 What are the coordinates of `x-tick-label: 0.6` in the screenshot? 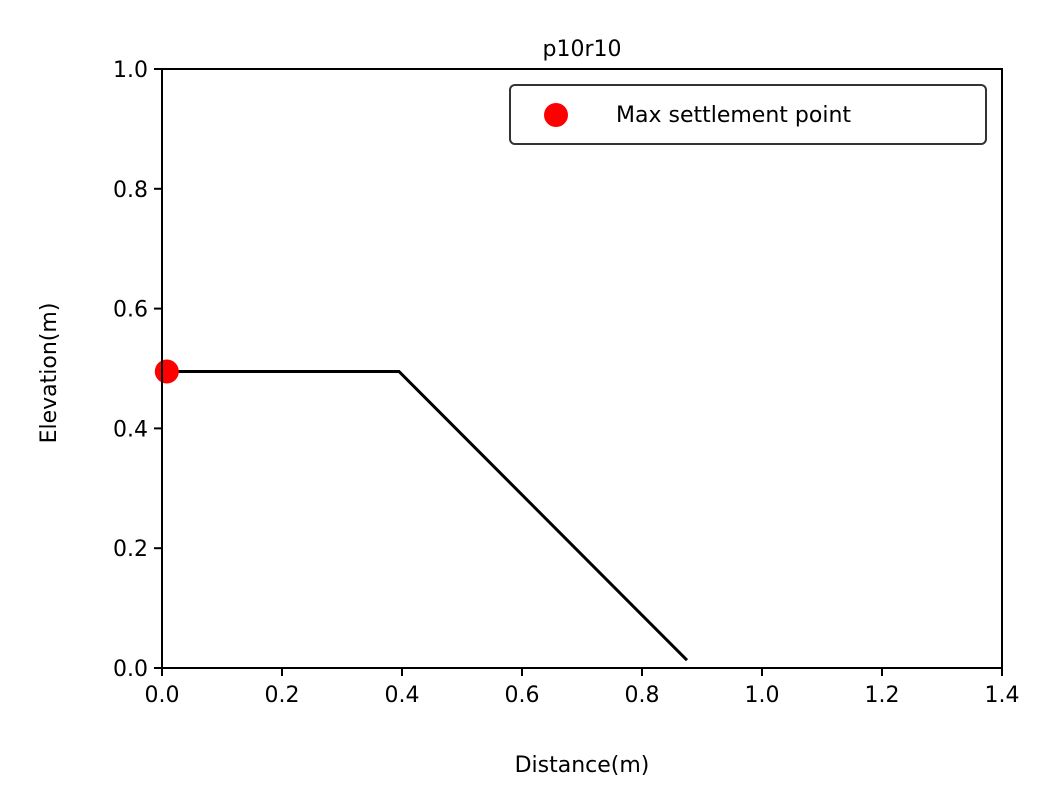 It's located at (522, 695).